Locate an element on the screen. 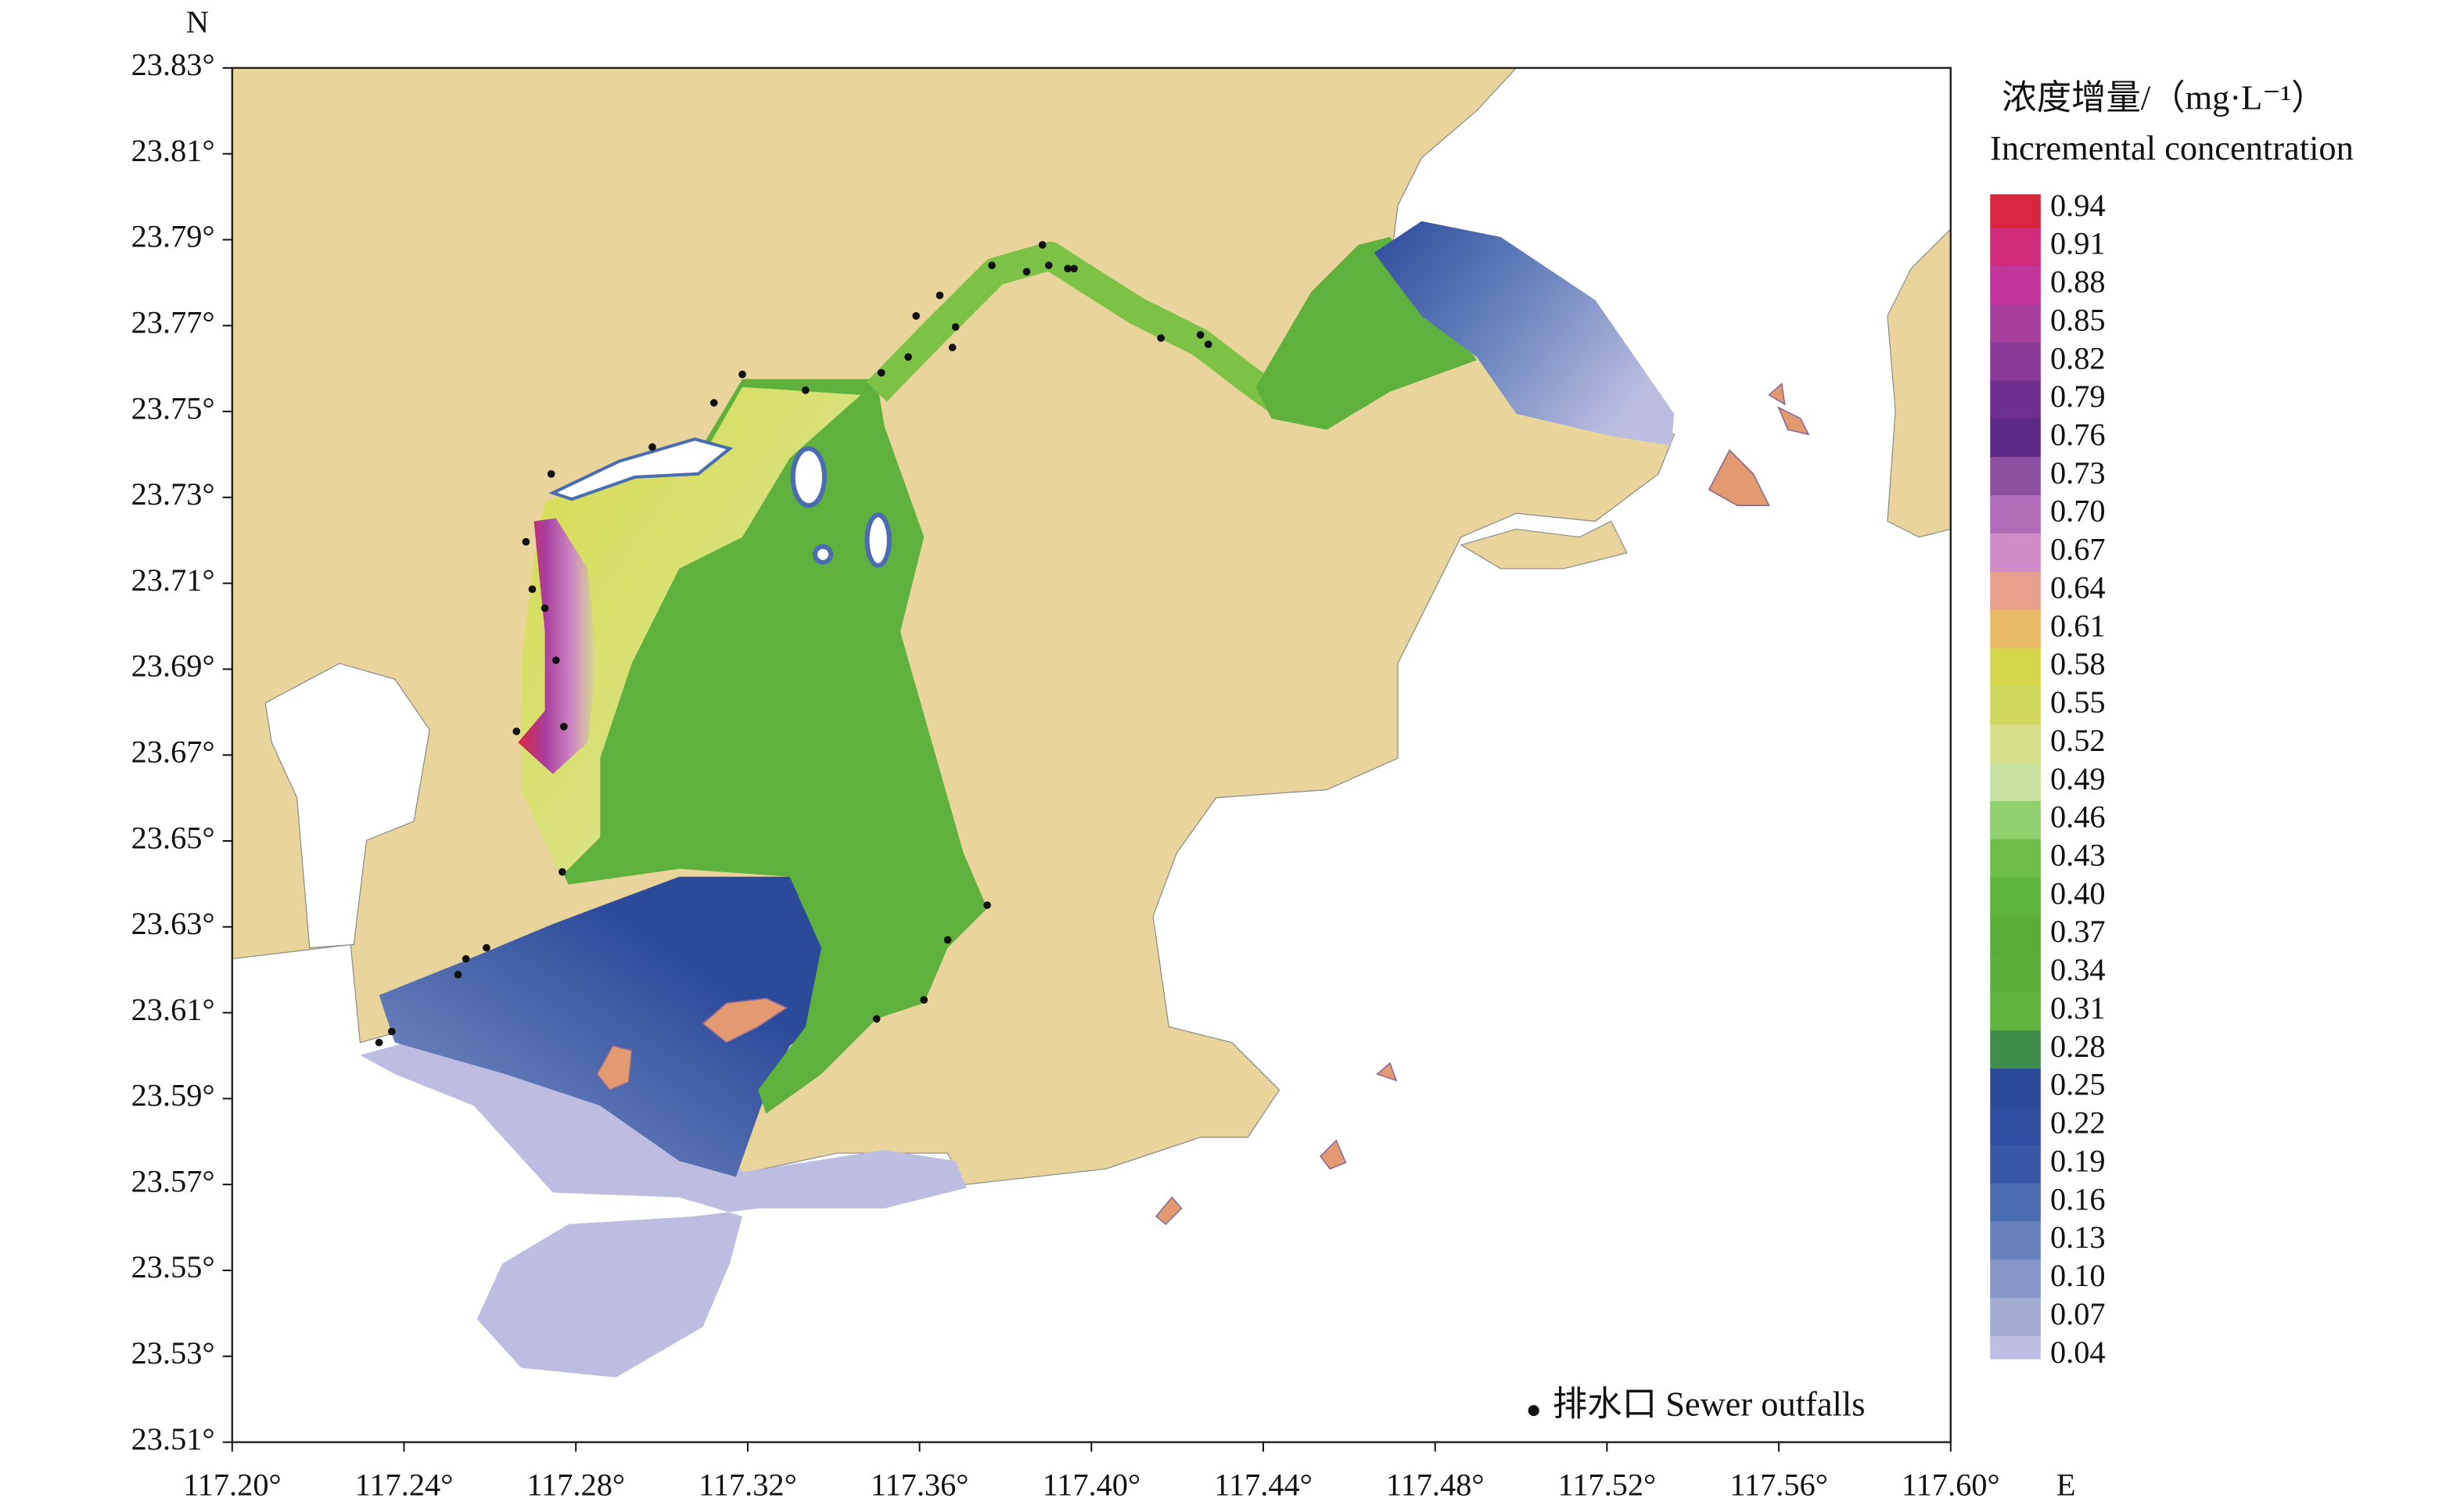  north-label: N is located at coordinates (197, 23).